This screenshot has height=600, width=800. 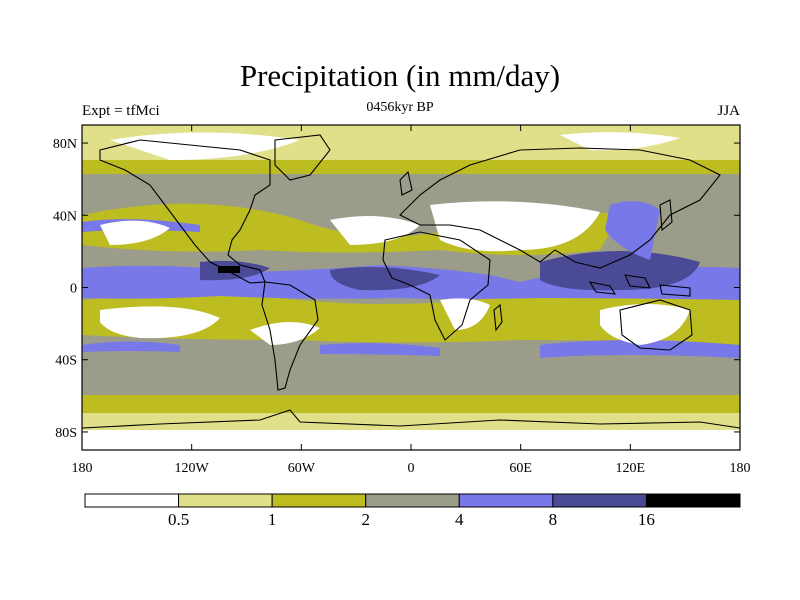 What do you see at coordinates (400, 75) in the screenshot?
I see `map-title: Precipitation (in mm/day)` at bounding box center [400, 75].